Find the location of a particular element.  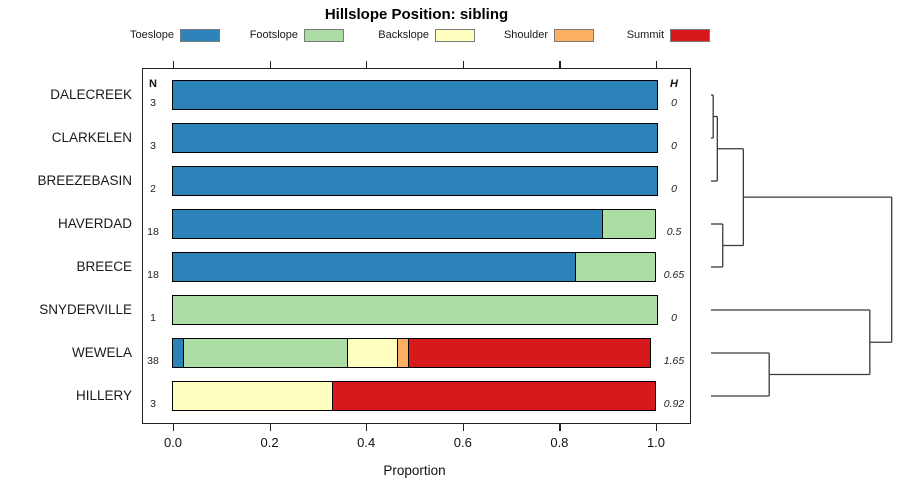

bar-row-hillery is located at coordinates (414, 396).